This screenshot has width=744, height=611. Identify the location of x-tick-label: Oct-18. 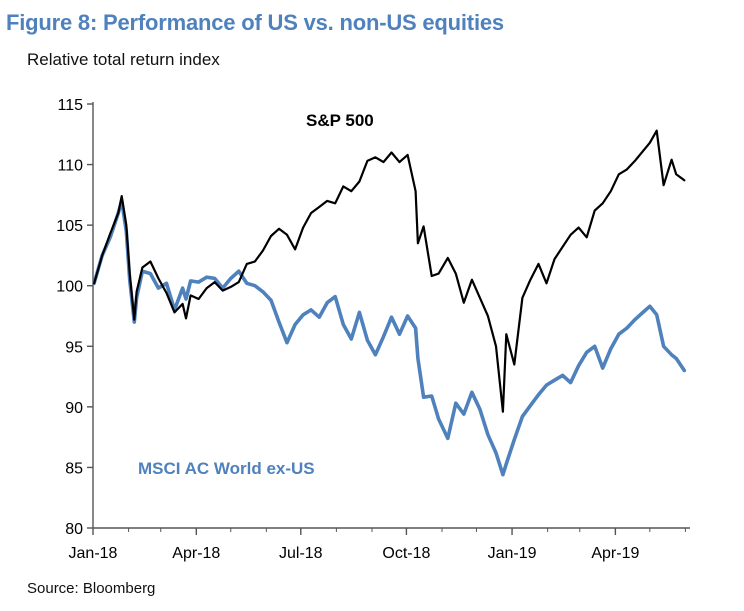
(406, 553).